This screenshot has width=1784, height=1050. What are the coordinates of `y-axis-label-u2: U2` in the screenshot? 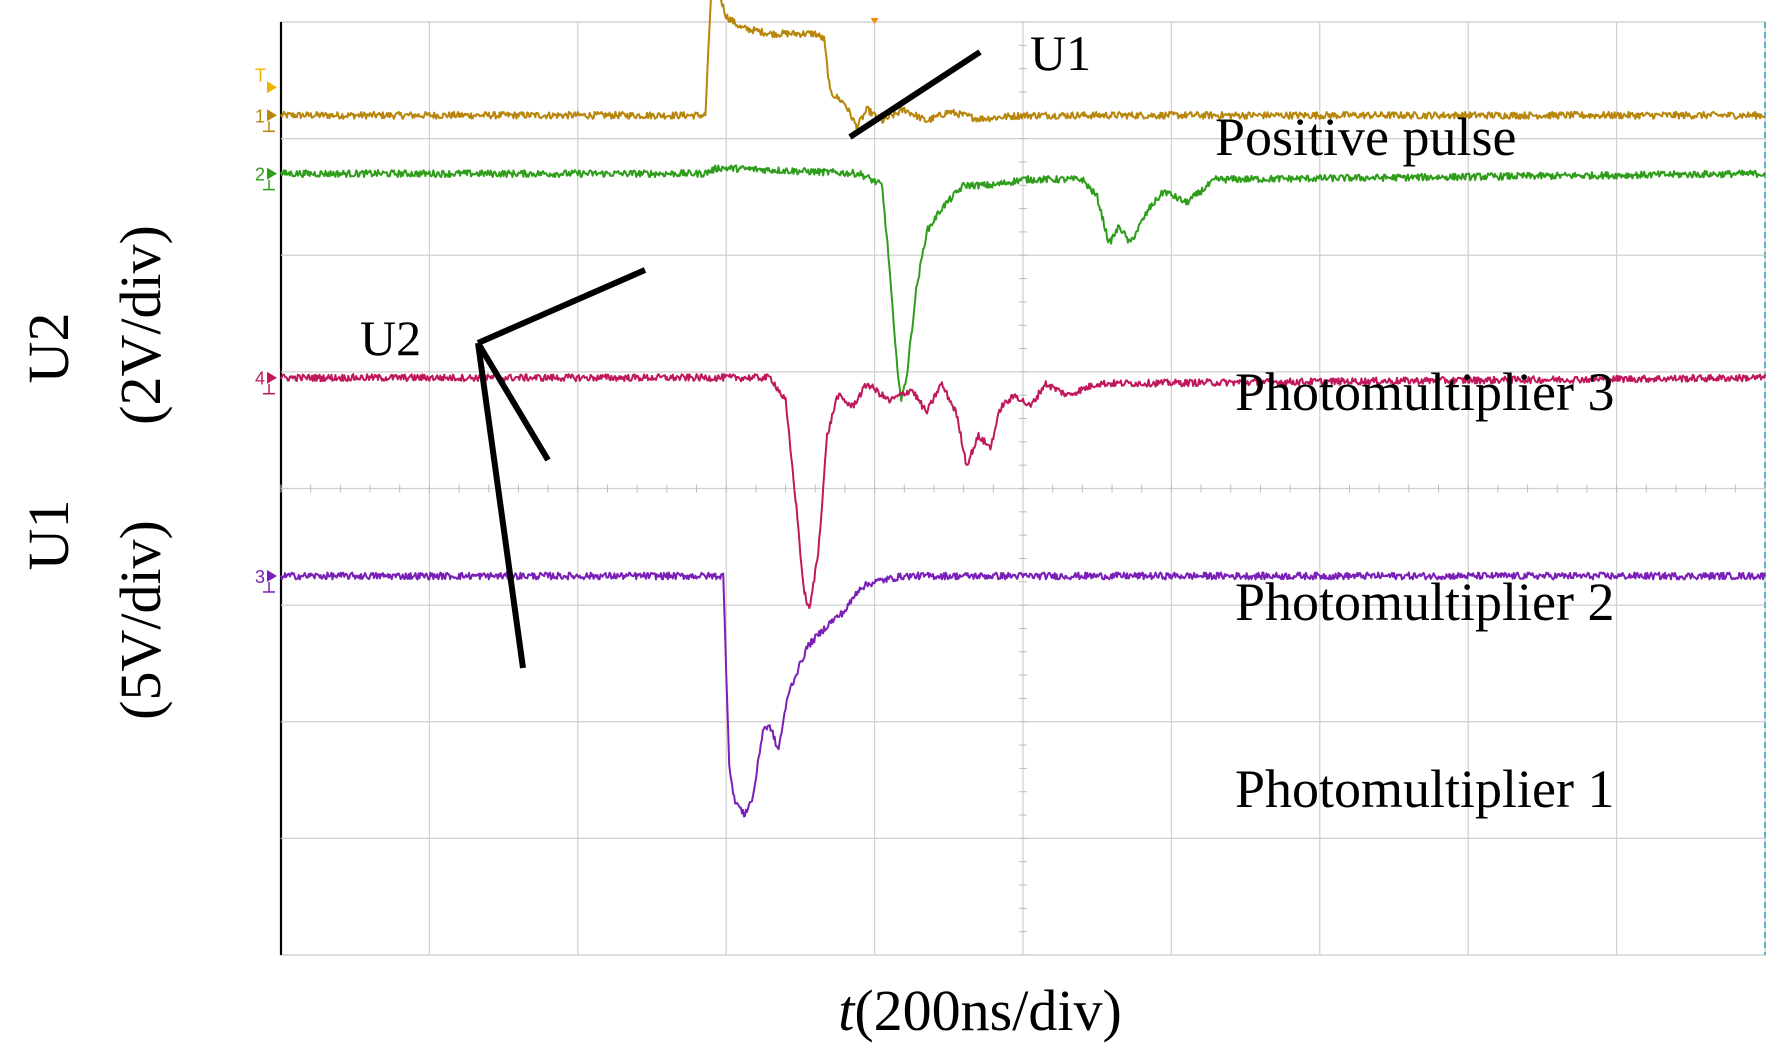 It's located at (48, 348).